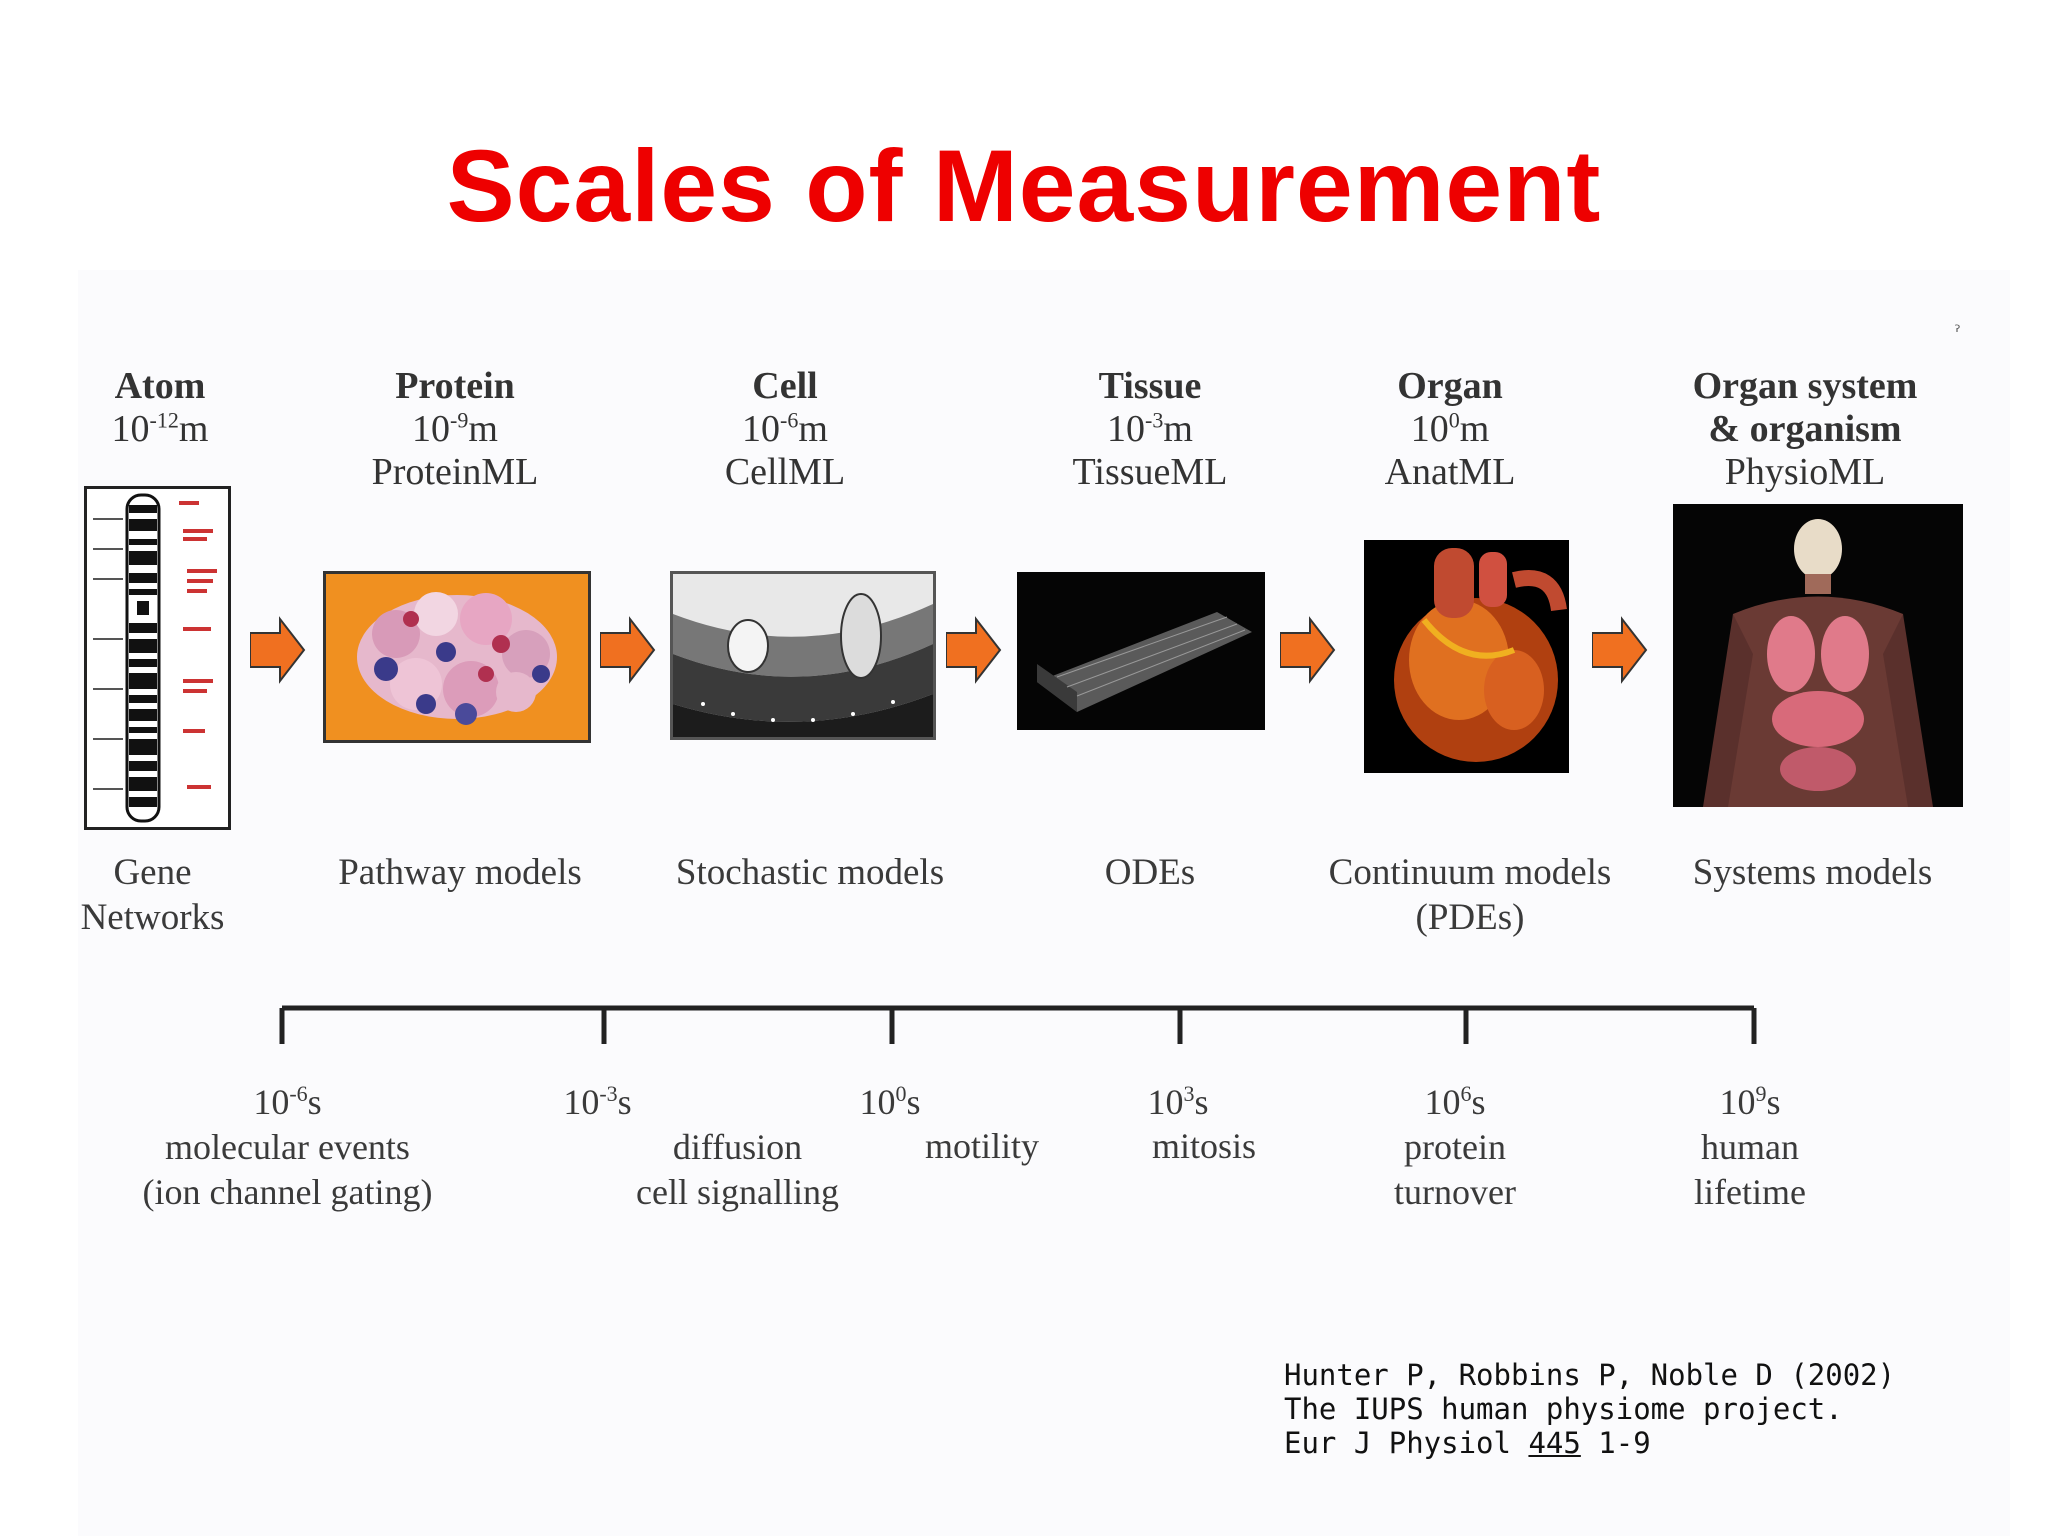 The height and width of the screenshot is (1536, 2048). I want to click on timescale-axis, so click(1018, 1024).